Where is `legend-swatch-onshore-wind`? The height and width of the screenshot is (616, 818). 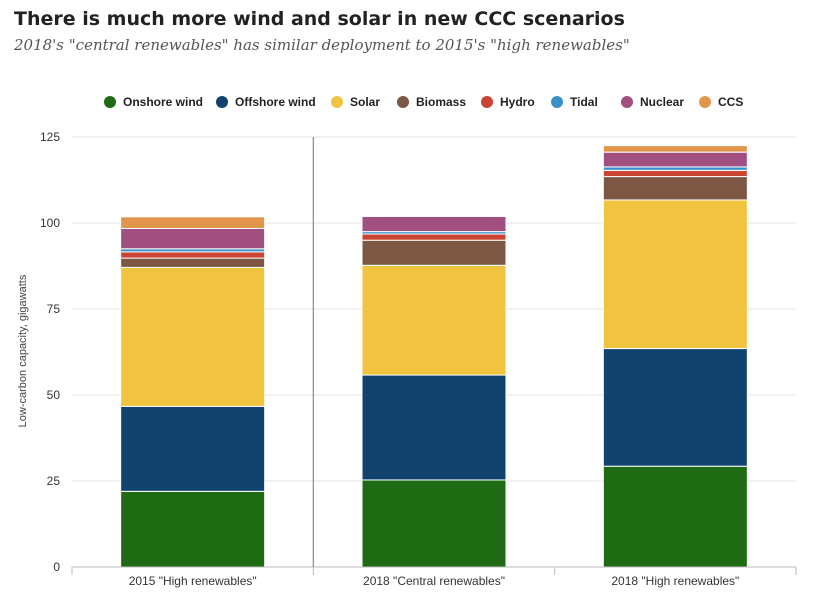 legend-swatch-onshore-wind is located at coordinates (110, 102).